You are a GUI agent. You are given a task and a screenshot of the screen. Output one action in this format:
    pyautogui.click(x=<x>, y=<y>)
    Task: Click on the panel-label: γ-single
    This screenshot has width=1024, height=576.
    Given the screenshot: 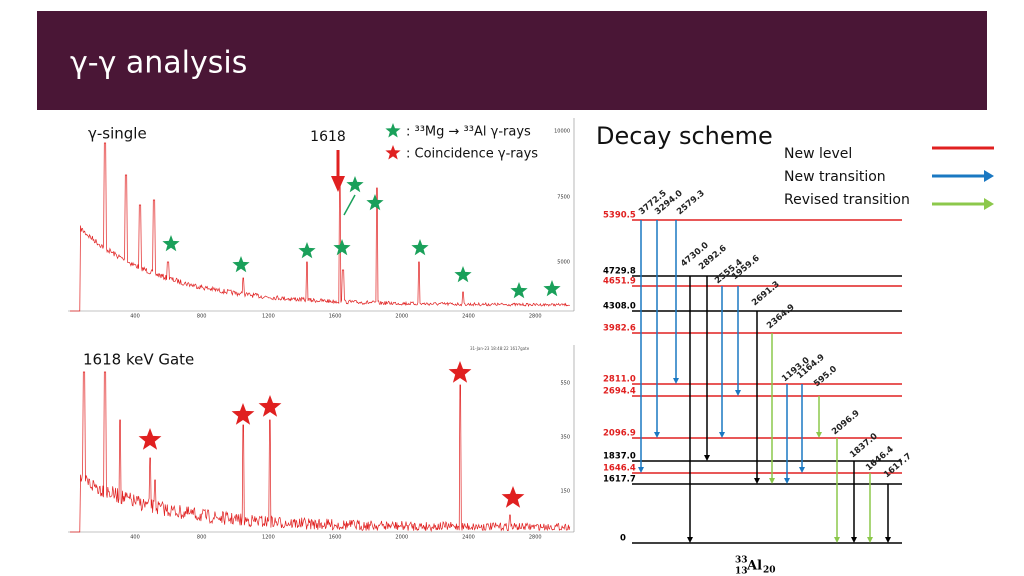 What is the action you would take?
    pyautogui.click(x=117, y=134)
    